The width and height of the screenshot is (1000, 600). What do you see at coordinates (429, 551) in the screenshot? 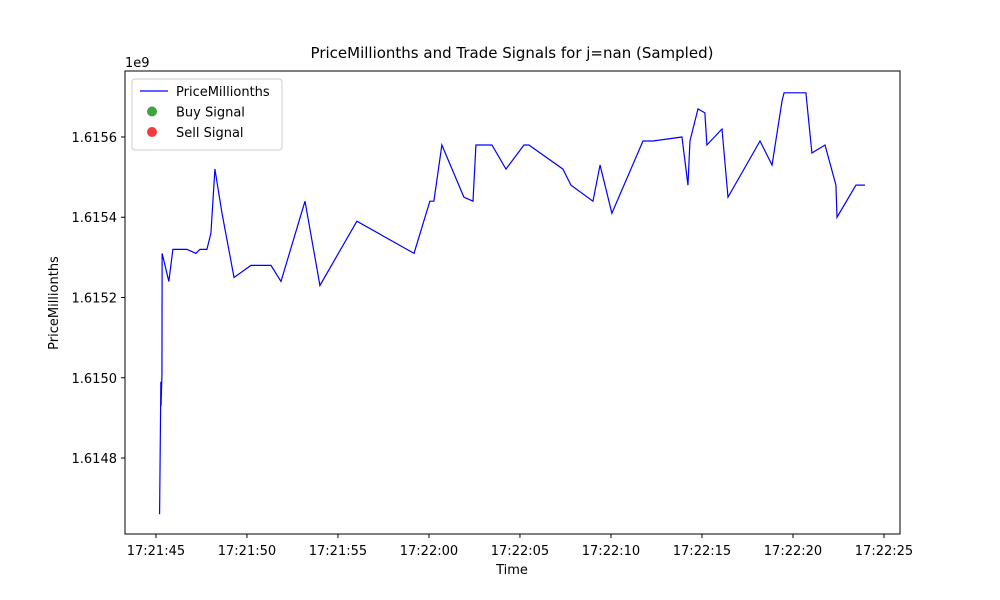
I see `x-tick-label: 17:22:00` at bounding box center [429, 551].